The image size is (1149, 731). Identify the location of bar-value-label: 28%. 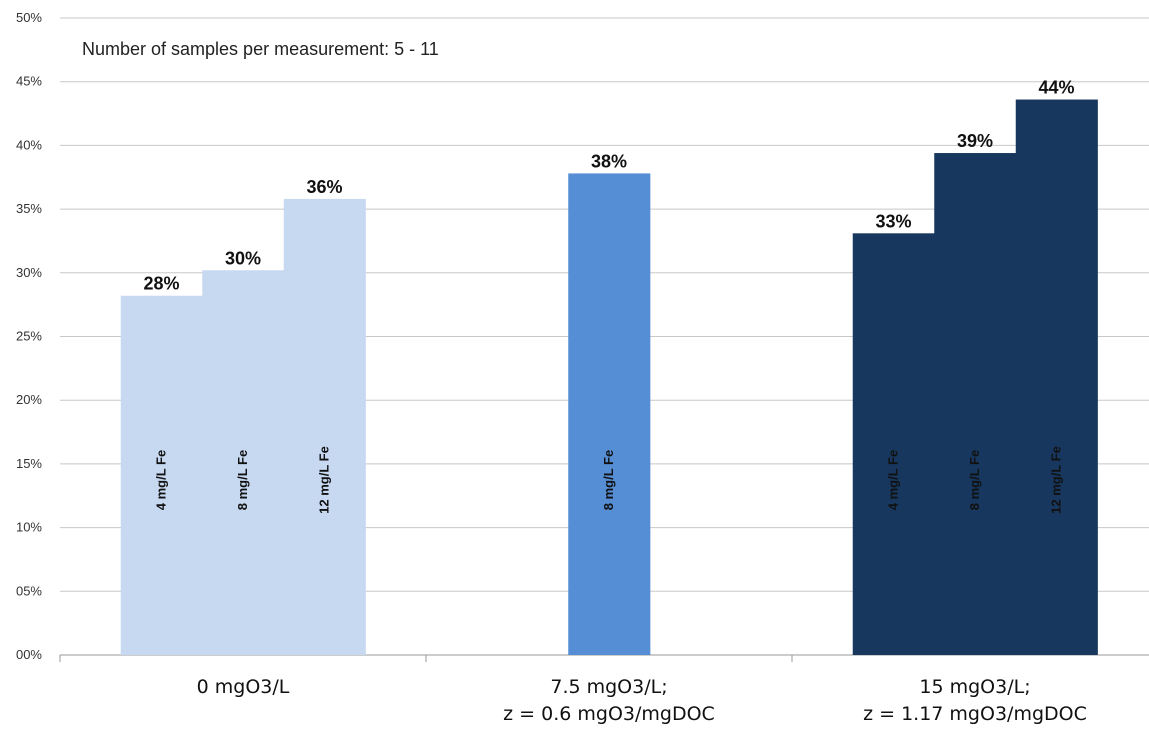
(161, 284).